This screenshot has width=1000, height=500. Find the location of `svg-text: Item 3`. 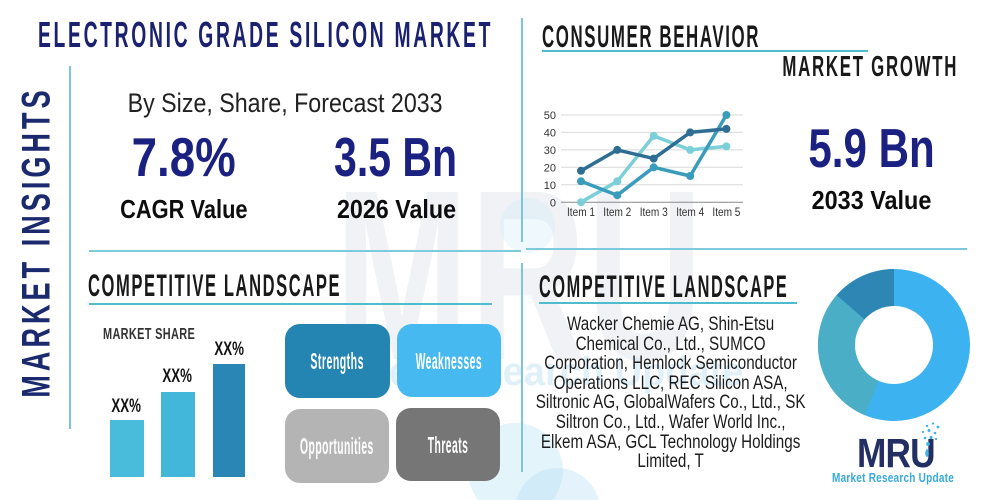

svg-text: Item 3 is located at coordinates (654, 212).